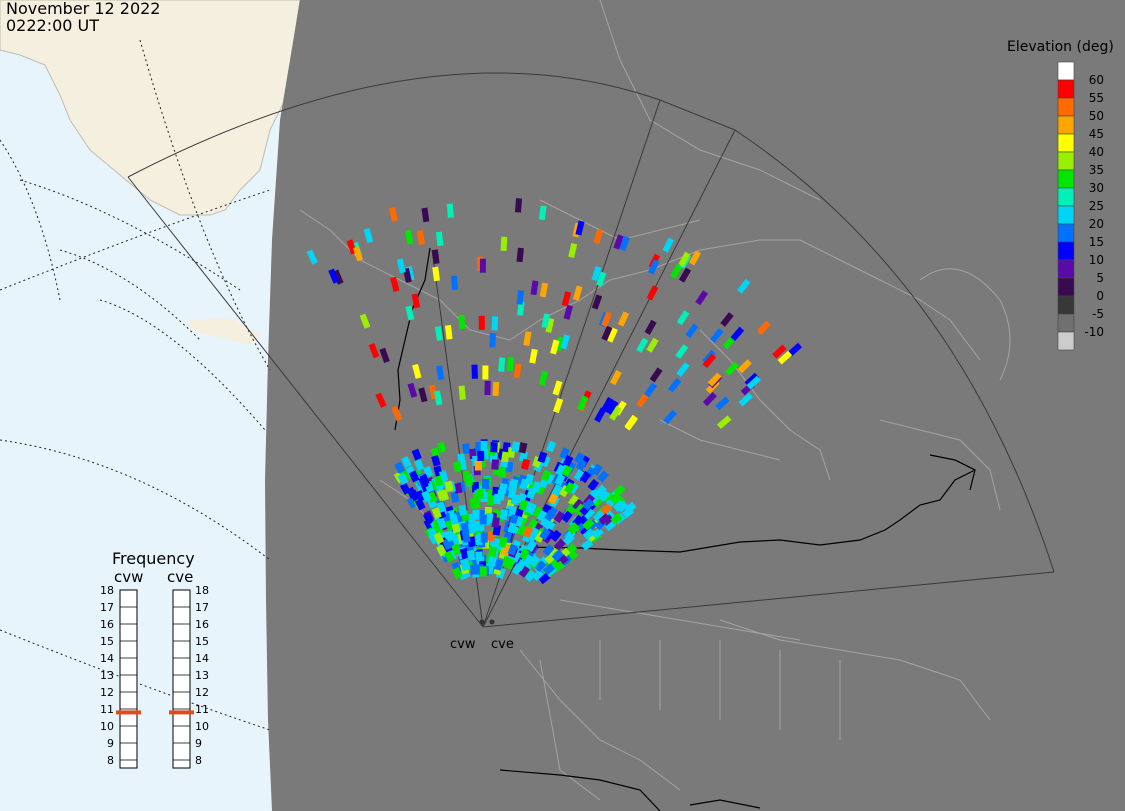 This screenshot has height=811, width=1125. What do you see at coordinates (107, 726) in the screenshot?
I see `gauge-tick-label: 10` at bounding box center [107, 726].